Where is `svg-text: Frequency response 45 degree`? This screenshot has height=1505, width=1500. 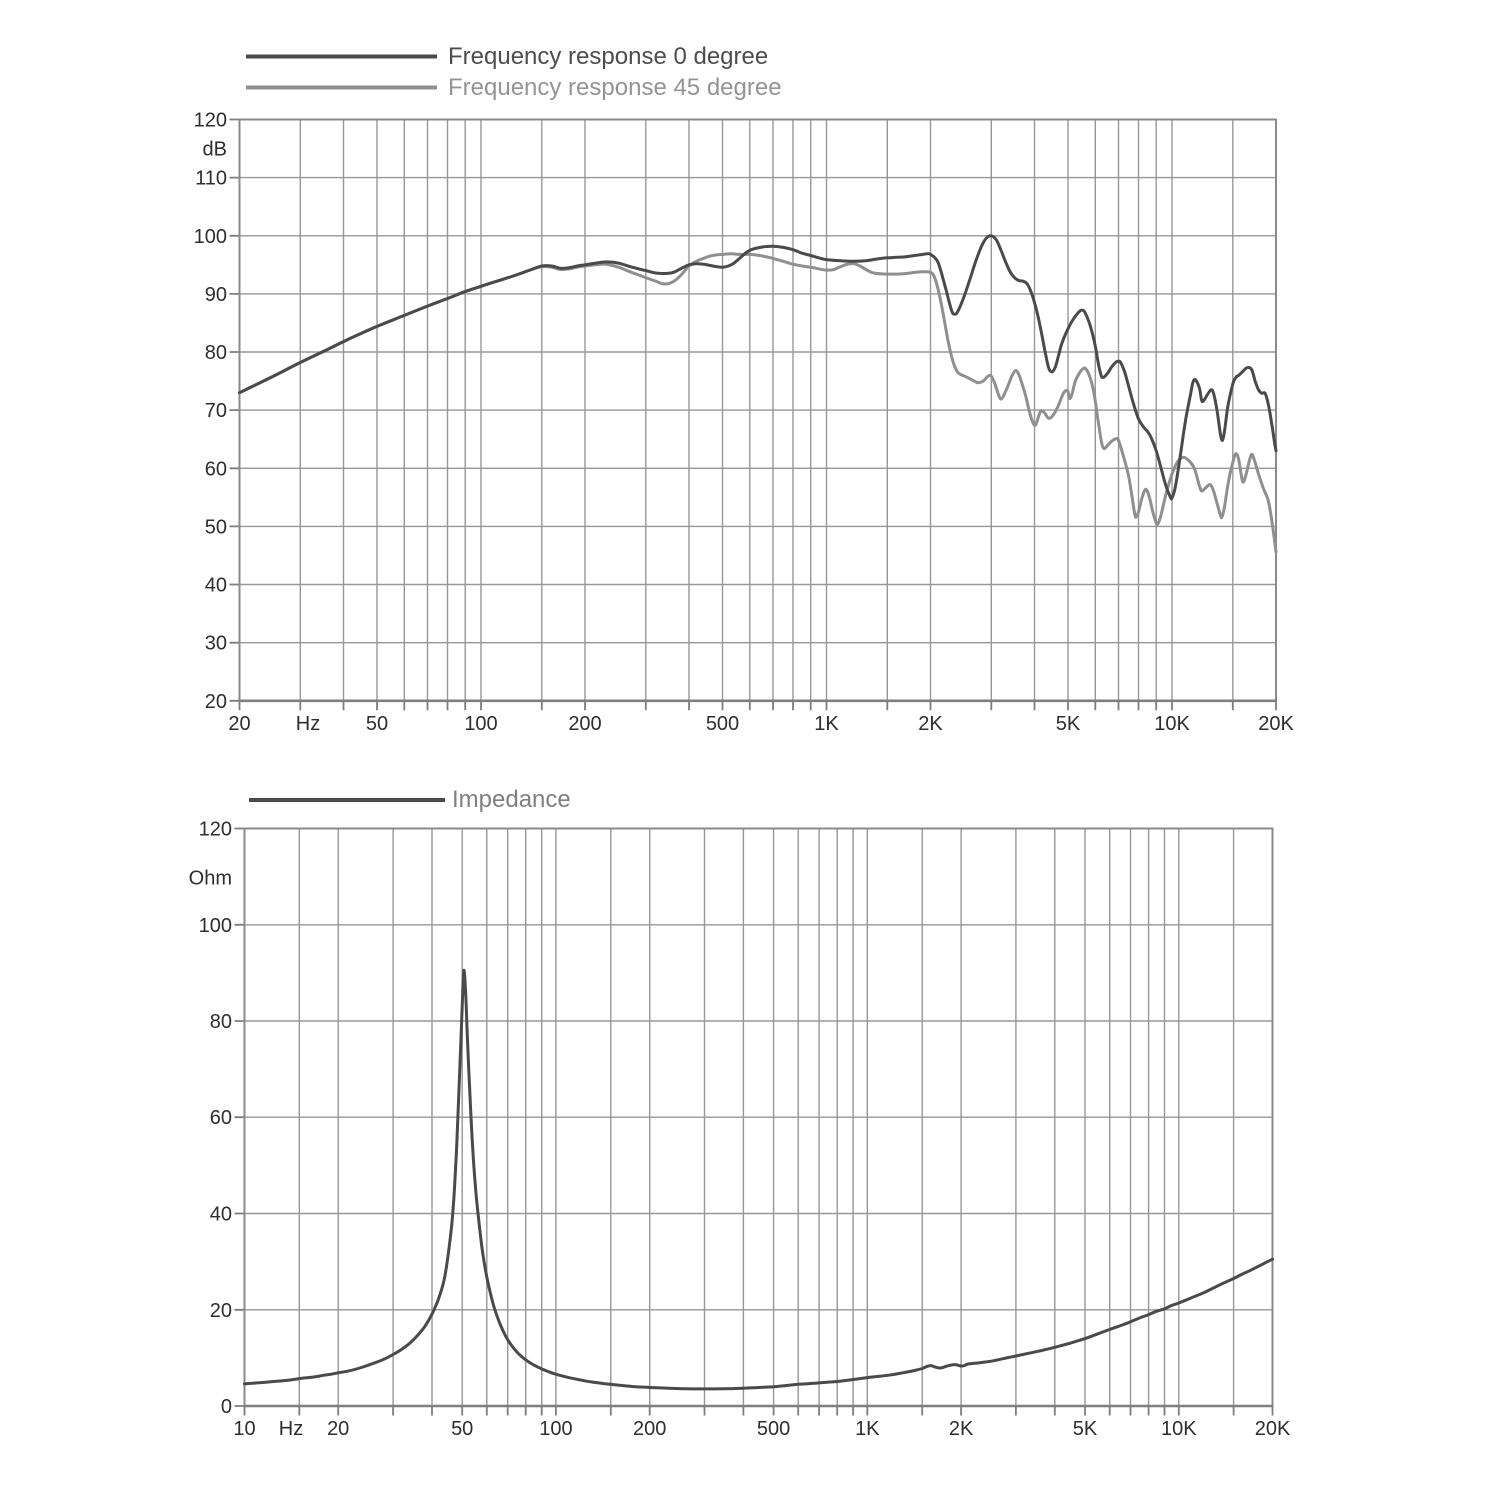 svg-text: Frequency response 45 degree is located at coordinates (615, 87).